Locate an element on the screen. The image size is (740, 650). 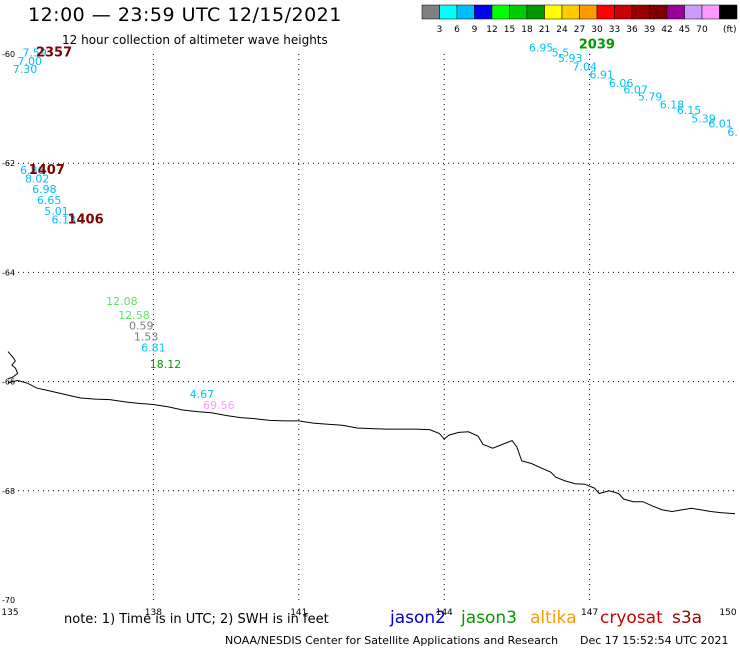
wave-height-value: 69.56 is located at coordinates (219, 405).